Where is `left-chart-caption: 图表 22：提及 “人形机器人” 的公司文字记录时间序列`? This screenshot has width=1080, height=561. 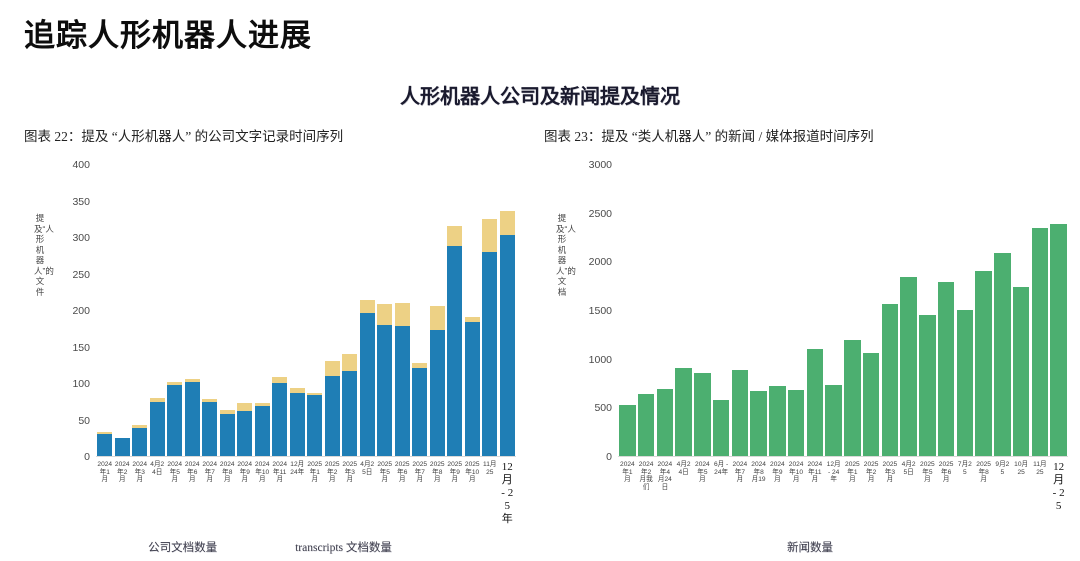
left-chart-caption: 图表 22：提及 “人形机器人” 的公司文字记录时间序列 is located at coordinates (184, 136).